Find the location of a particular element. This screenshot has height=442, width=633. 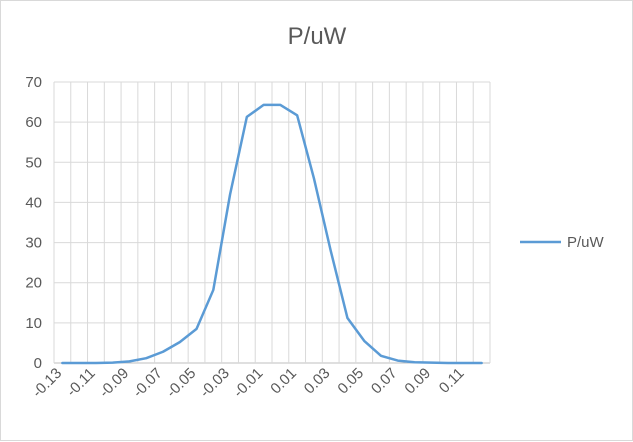

y-tick-label: 20 is located at coordinates (33, 283).